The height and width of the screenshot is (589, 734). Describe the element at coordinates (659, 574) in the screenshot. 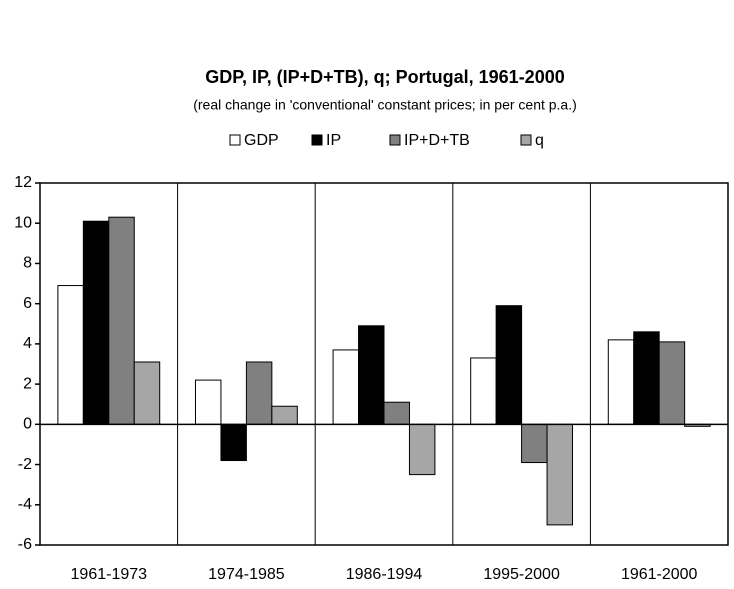

I see `x-tick-label: 1961-2000` at that location.